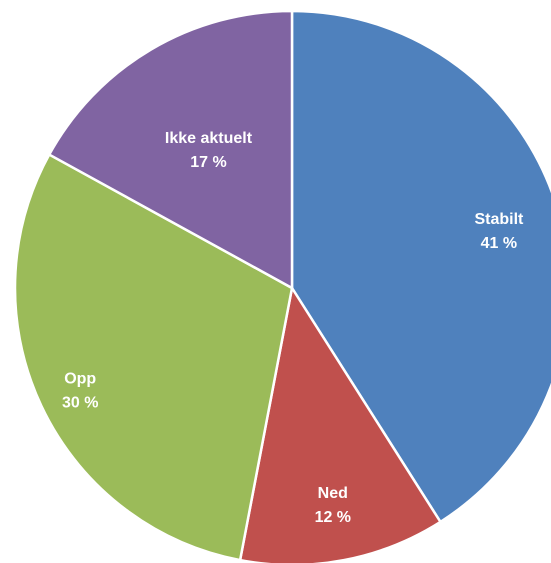  Describe the element at coordinates (499, 219) in the screenshot. I see `slice-label-stabilt: Stabilt` at that location.